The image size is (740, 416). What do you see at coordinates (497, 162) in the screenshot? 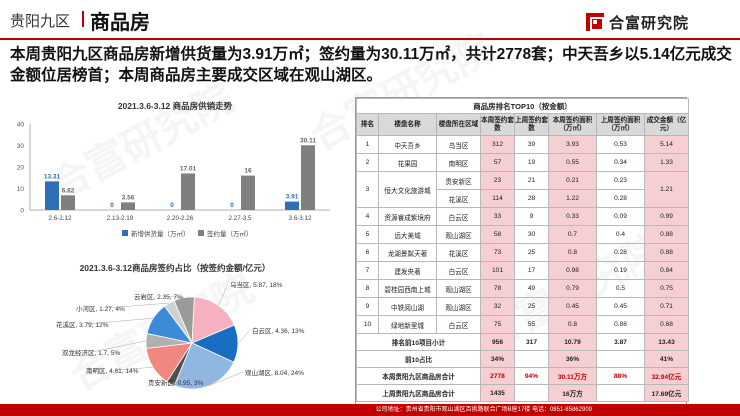
I see `table-cell: 57` at bounding box center [497, 162].